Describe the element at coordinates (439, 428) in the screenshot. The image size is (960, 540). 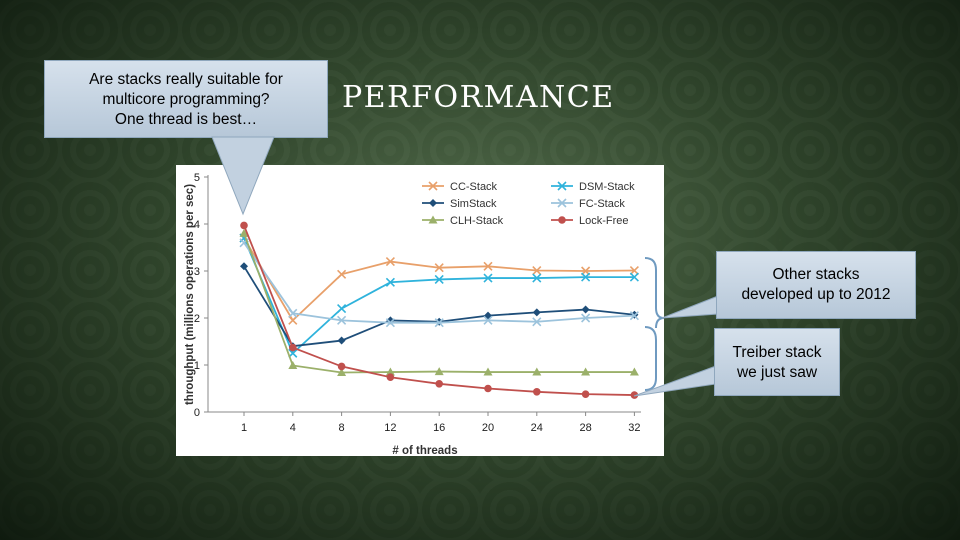
I see `x-tick-label: 16` at that location.